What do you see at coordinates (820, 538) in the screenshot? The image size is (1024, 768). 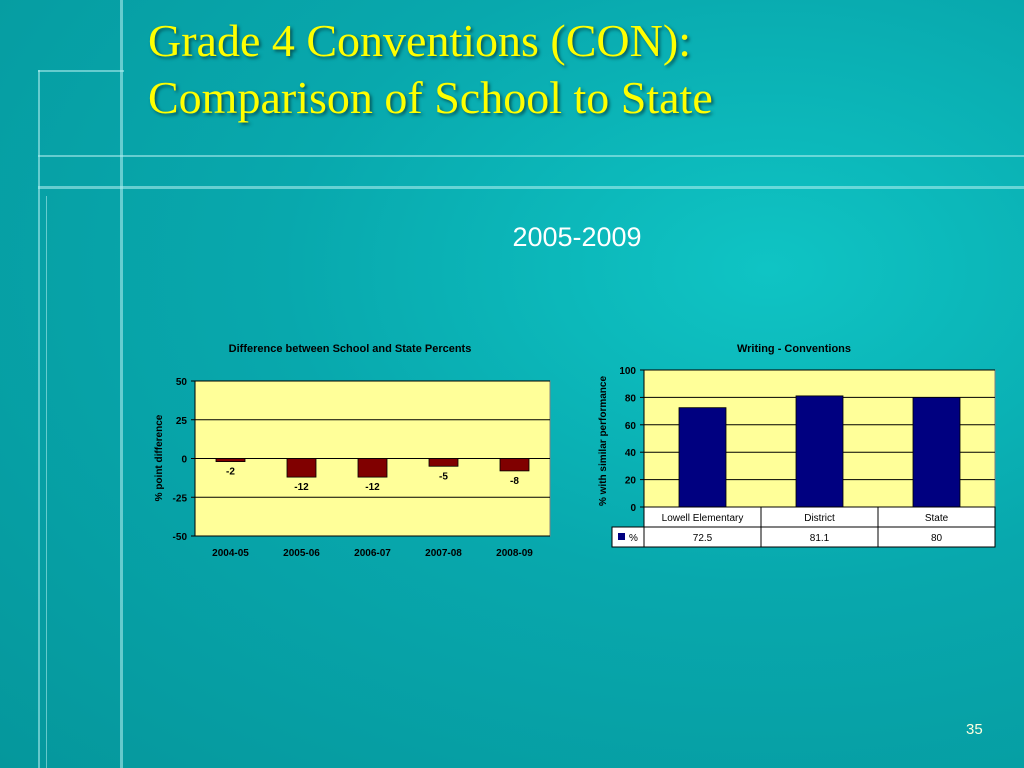 I see `writing-table-value: 81.1` at bounding box center [820, 538].